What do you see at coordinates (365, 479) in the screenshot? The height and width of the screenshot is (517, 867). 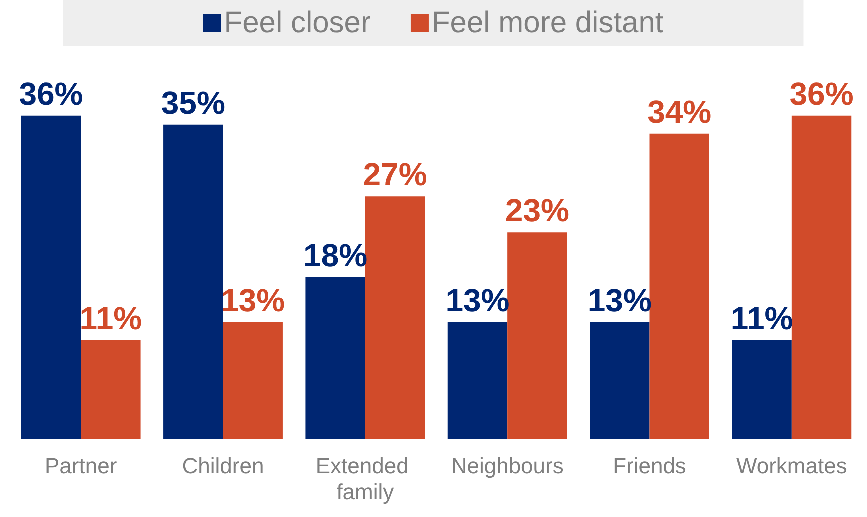 I see `x-tick-label: Extended family` at bounding box center [365, 479].